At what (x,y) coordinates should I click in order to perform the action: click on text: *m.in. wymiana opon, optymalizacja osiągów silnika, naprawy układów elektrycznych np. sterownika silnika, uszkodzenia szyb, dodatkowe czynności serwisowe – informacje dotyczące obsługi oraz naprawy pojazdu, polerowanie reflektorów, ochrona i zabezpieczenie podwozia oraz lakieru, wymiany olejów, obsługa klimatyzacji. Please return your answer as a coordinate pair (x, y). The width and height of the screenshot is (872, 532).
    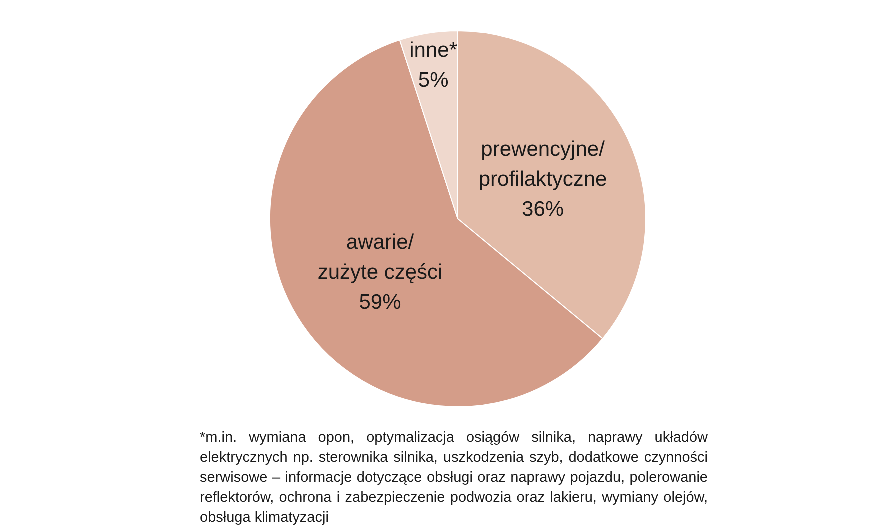
    Looking at the image, I should click on (454, 478).